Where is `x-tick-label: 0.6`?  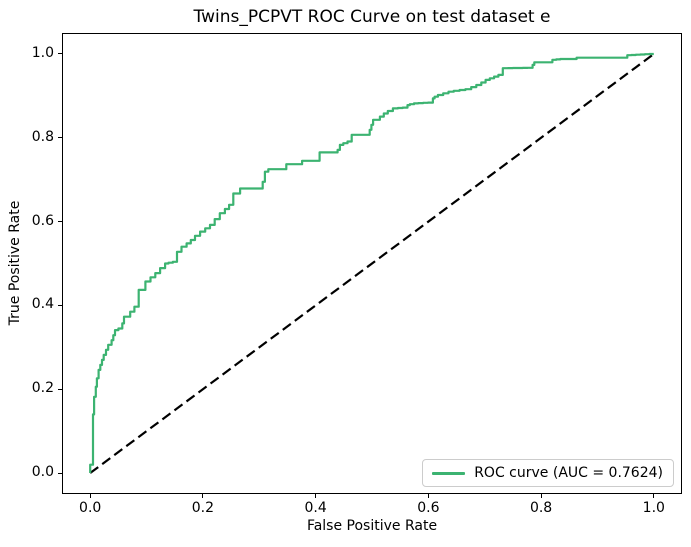 x-tick-label: 0.6 is located at coordinates (428, 508).